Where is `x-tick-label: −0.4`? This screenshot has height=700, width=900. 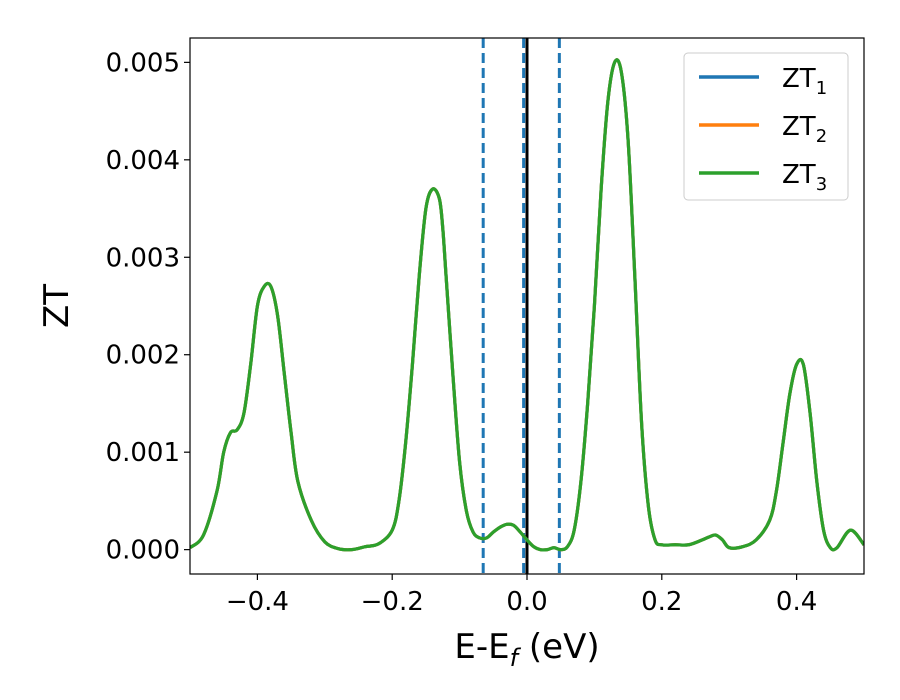
x-tick-label: −0.4 is located at coordinates (257, 602).